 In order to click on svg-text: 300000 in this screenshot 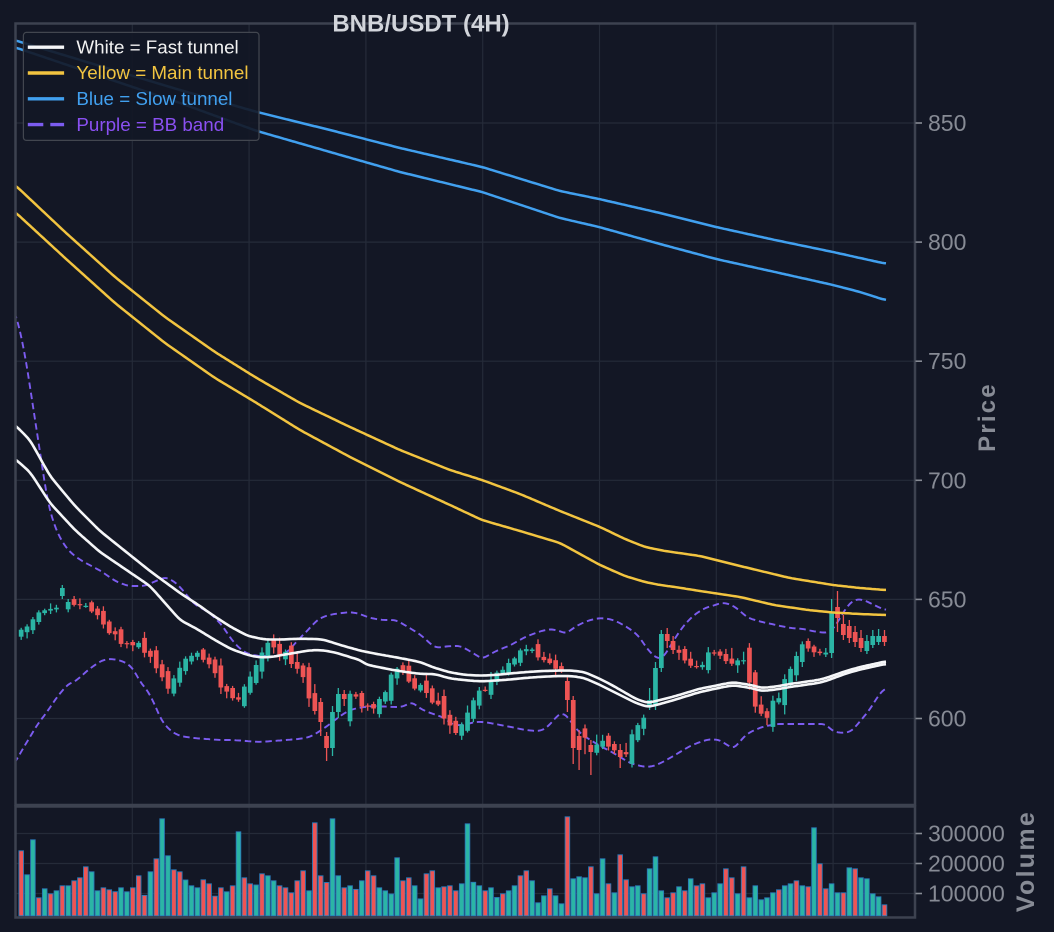, I will do `click(966, 834)`.